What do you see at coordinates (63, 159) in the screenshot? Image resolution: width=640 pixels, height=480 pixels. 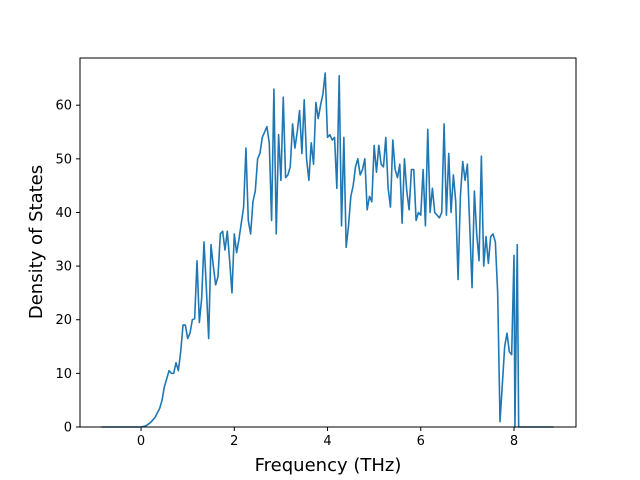 I see `y-tick-label: 50` at bounding box center [63, 159].